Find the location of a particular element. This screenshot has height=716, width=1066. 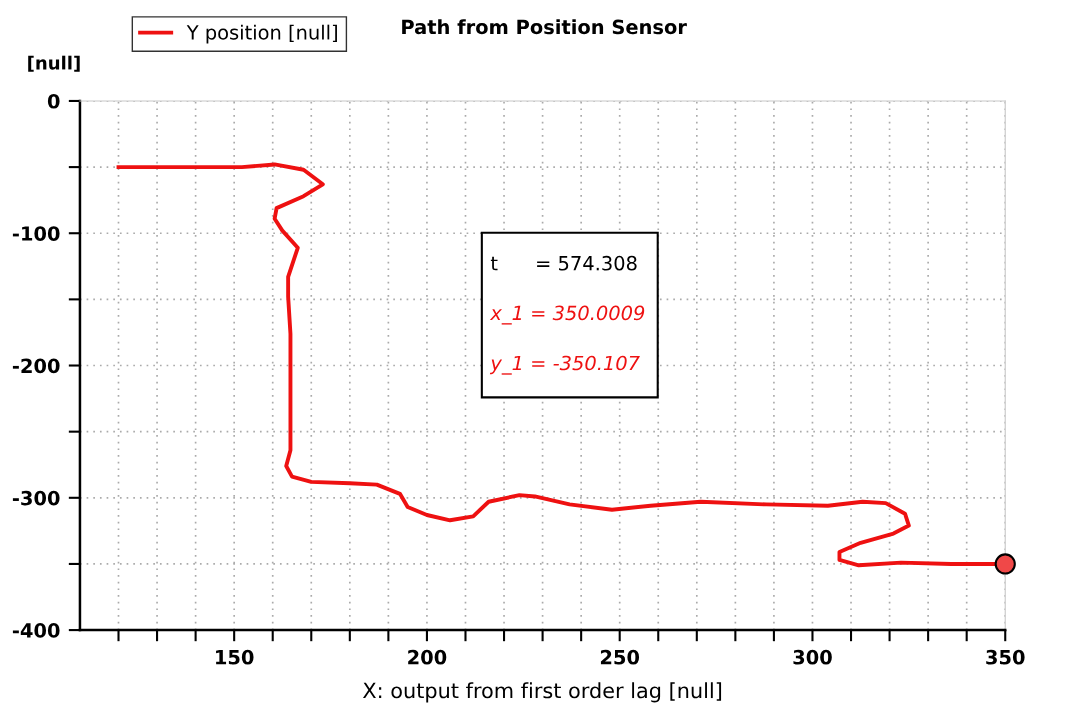

y-axis-title: [null] is located at coordinates (54, 63).